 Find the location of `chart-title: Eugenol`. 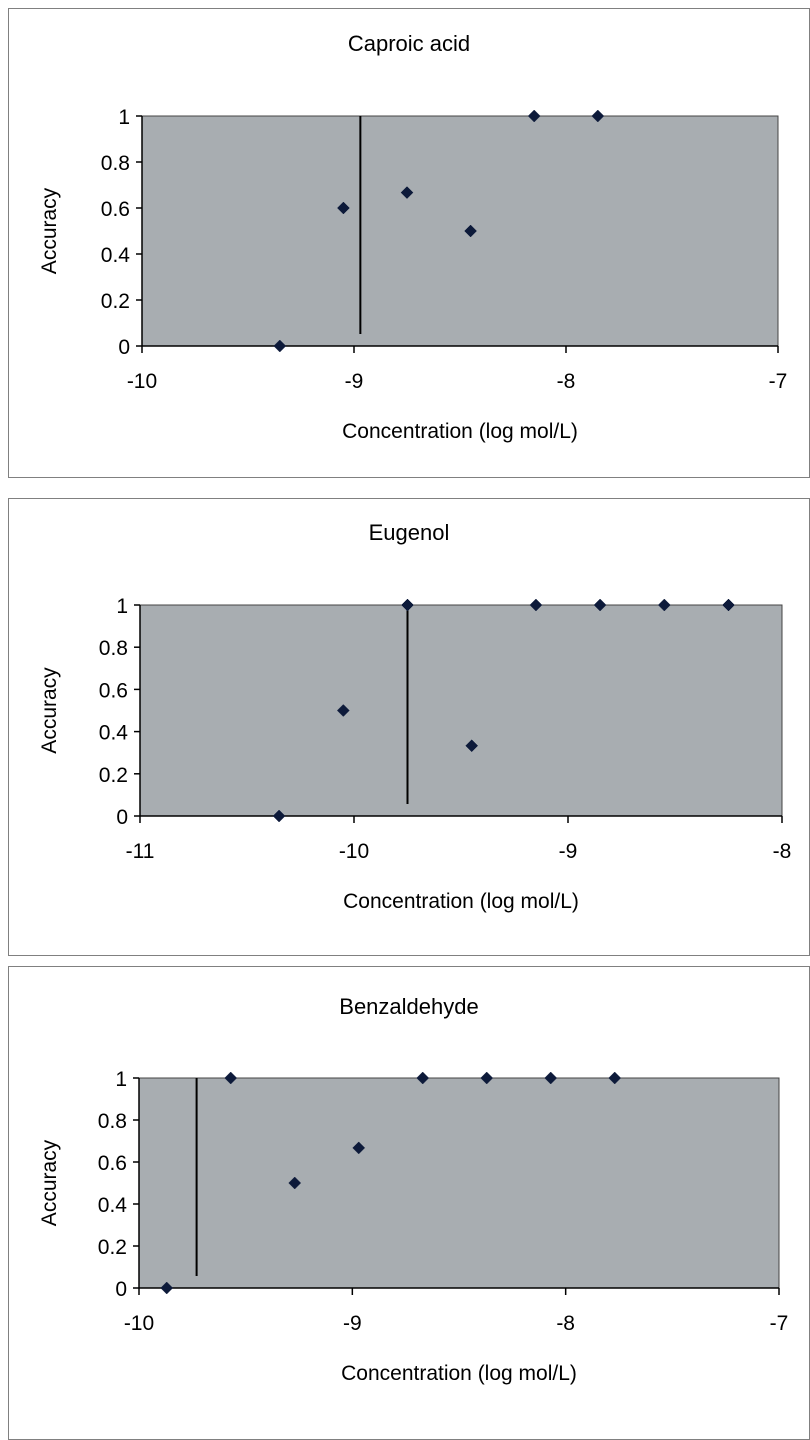

chart-title: Eugenol is located at coordinates (409, 532).